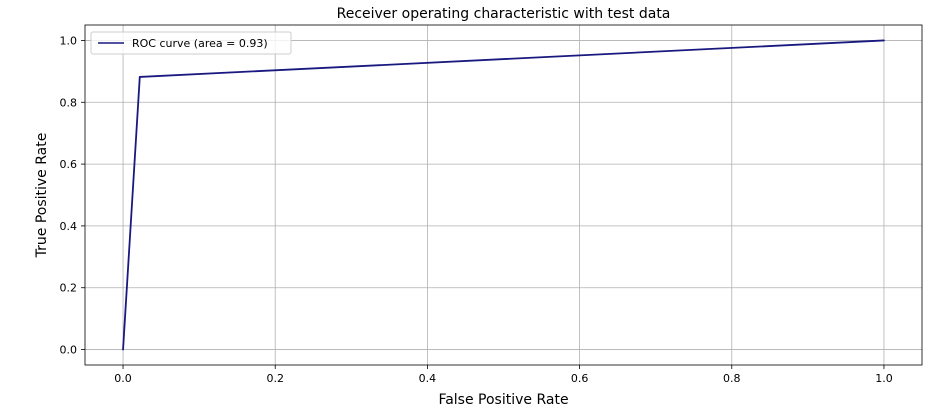  Describe the element at coordinates (428, 378) in the screenshot. I see `x-tick-label-2: 0.4` at that location.